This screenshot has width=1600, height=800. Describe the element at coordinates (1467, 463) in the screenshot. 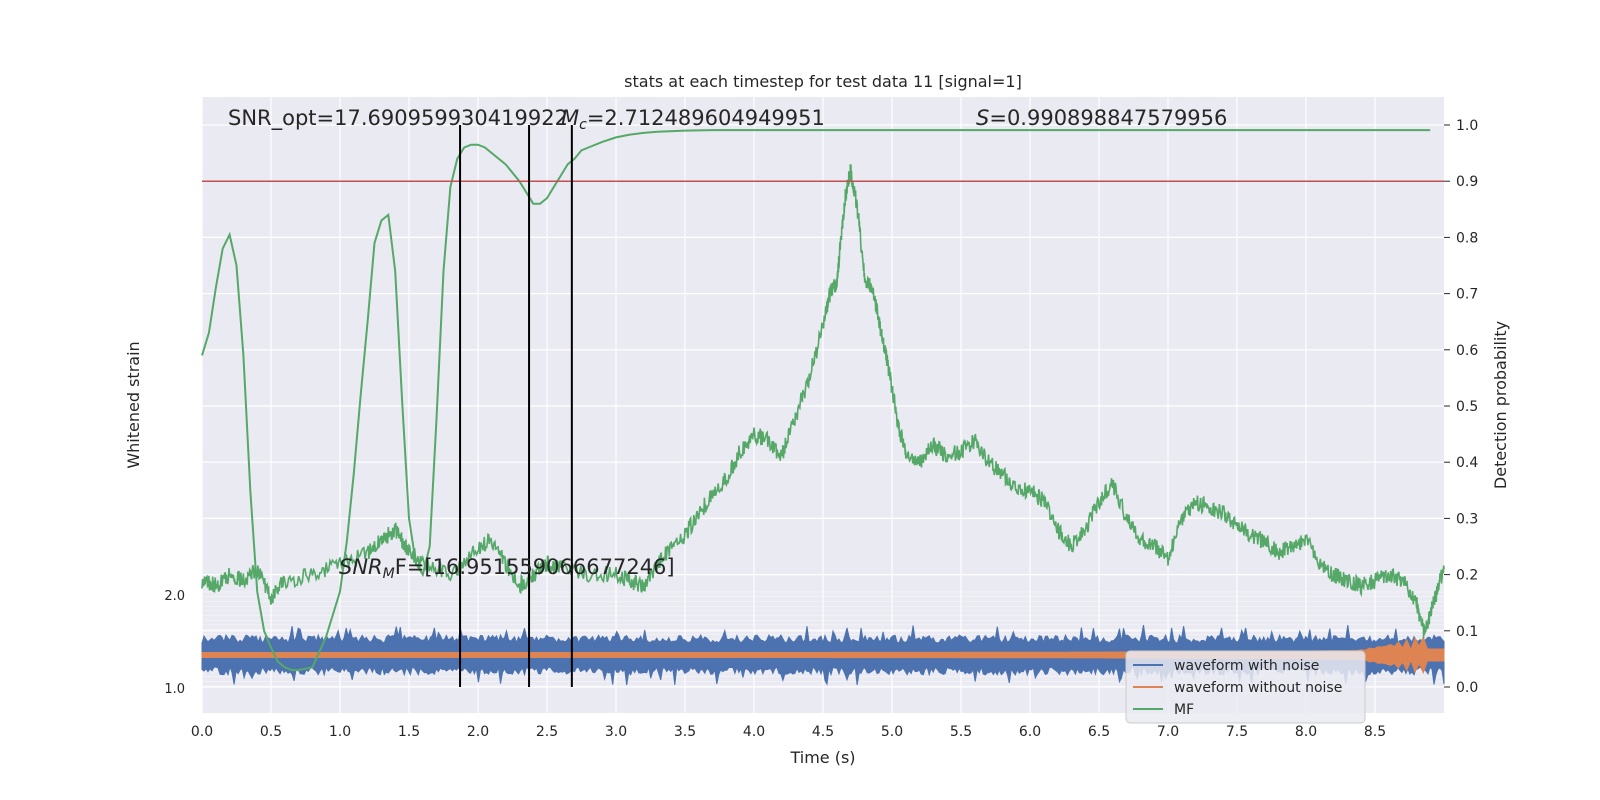

I see `right-tick-label-4: 0.4` at that location.